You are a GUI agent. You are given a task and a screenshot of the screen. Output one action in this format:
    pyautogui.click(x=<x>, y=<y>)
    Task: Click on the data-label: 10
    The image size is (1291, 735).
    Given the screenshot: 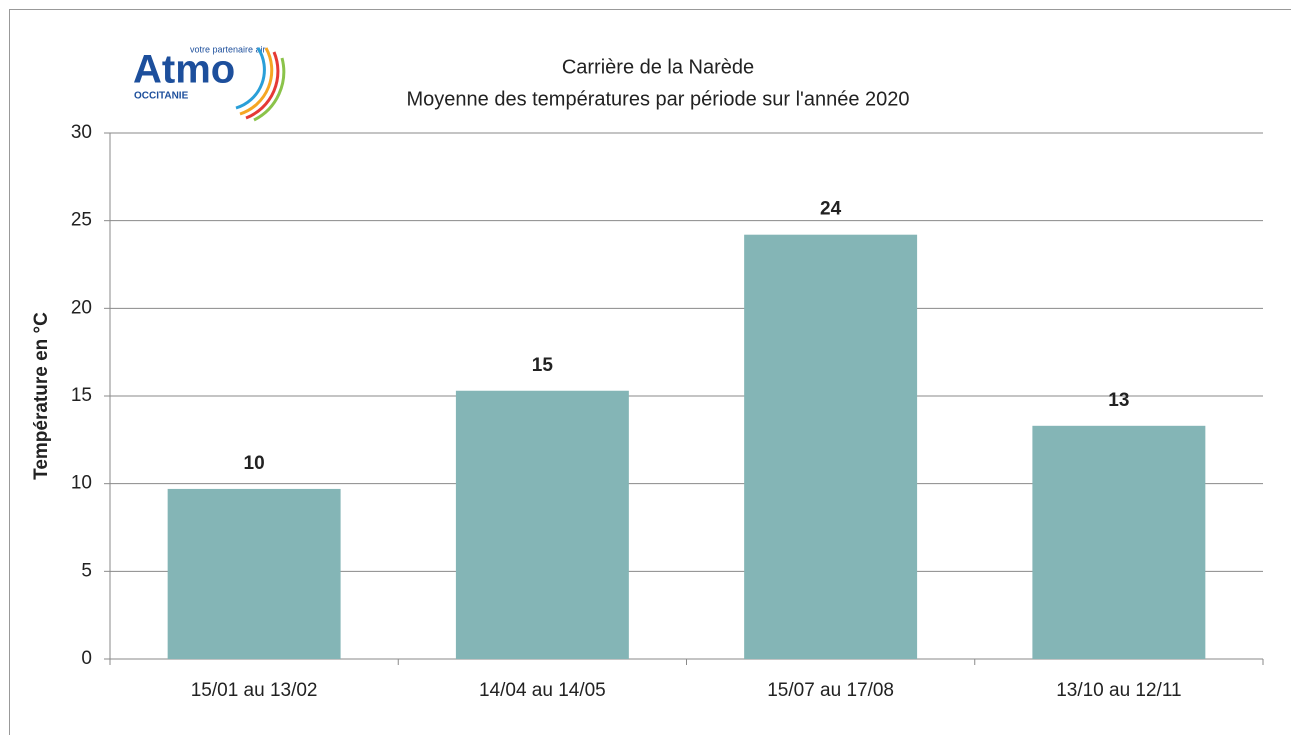 What is the action you would take?
    pyautogui.click(x=254, y=463)
    